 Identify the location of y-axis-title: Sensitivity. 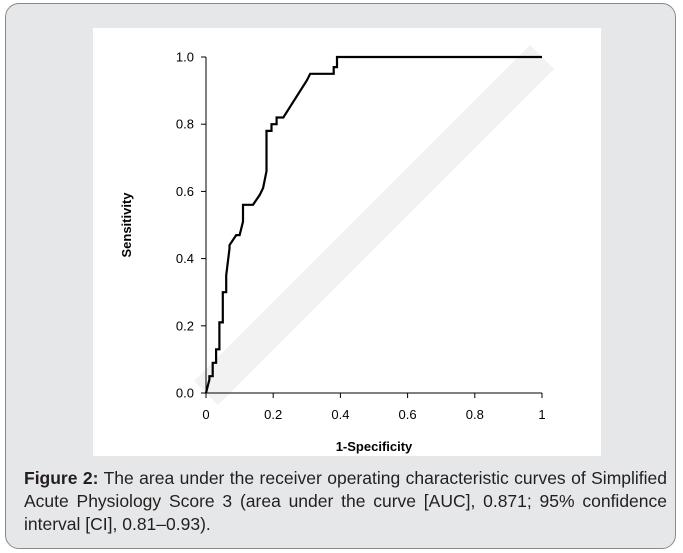
(126, 225).